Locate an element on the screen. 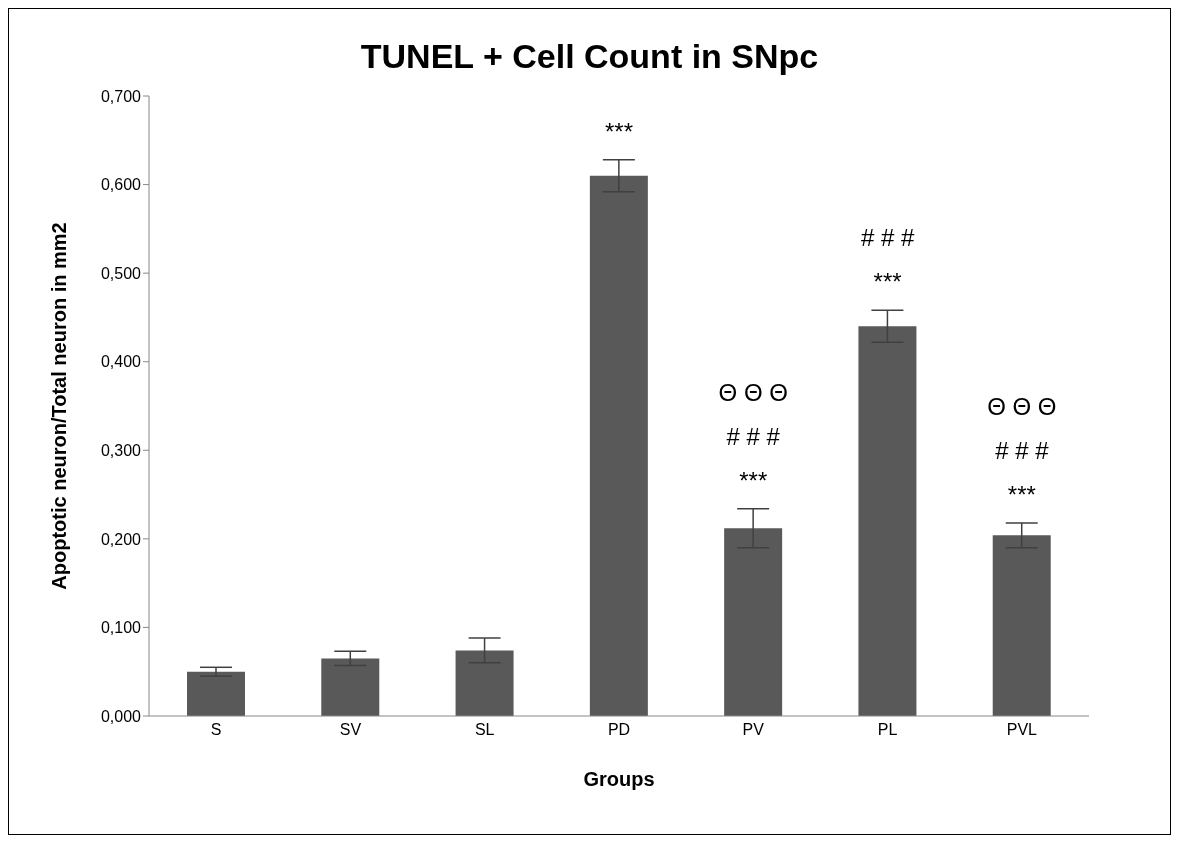  annotation: *** is located at coordinates (619, 131).